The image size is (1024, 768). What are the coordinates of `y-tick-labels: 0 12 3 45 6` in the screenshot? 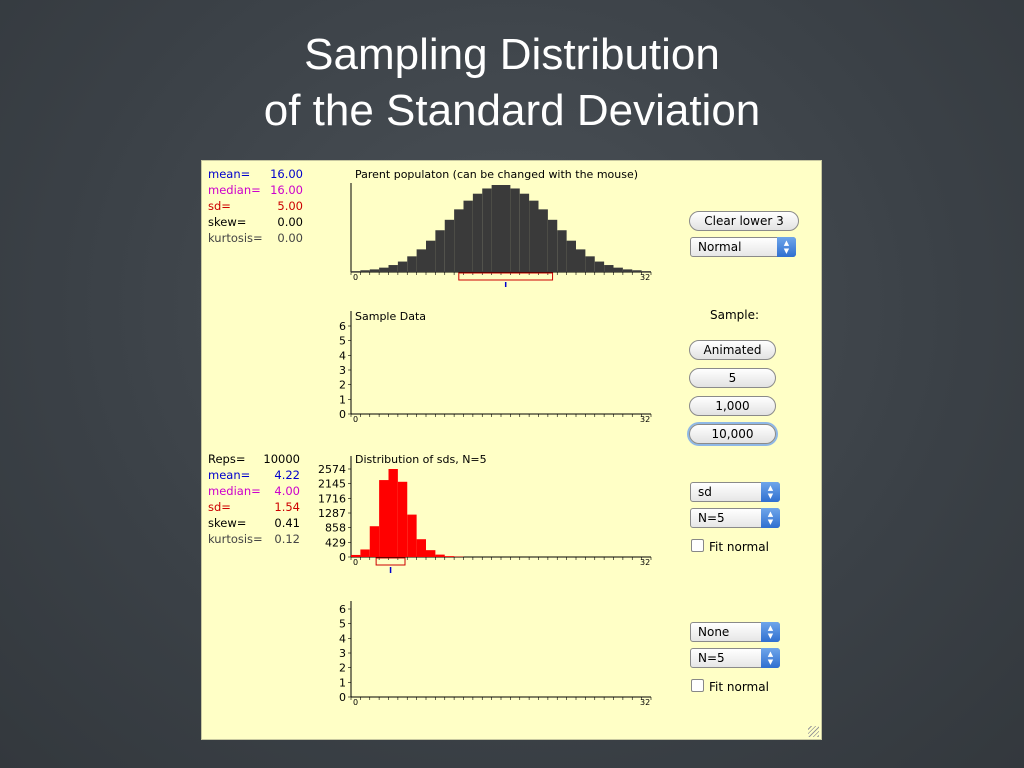 It's located at (345, 370).